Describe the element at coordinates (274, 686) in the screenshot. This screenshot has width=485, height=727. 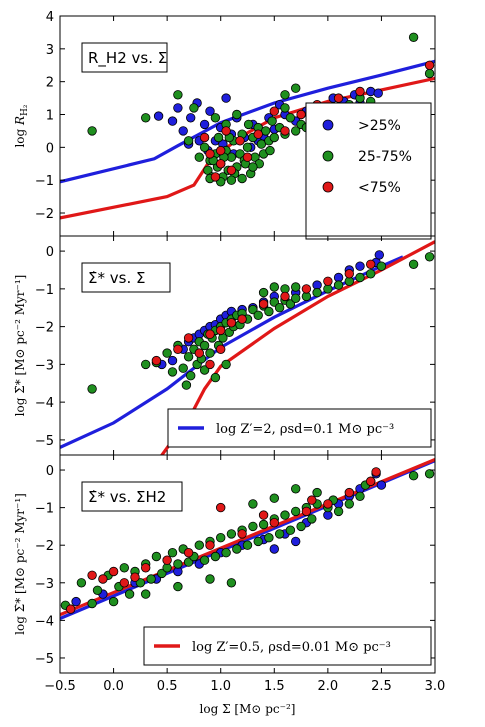
I see `x-tick-label: 1.5` at that location.